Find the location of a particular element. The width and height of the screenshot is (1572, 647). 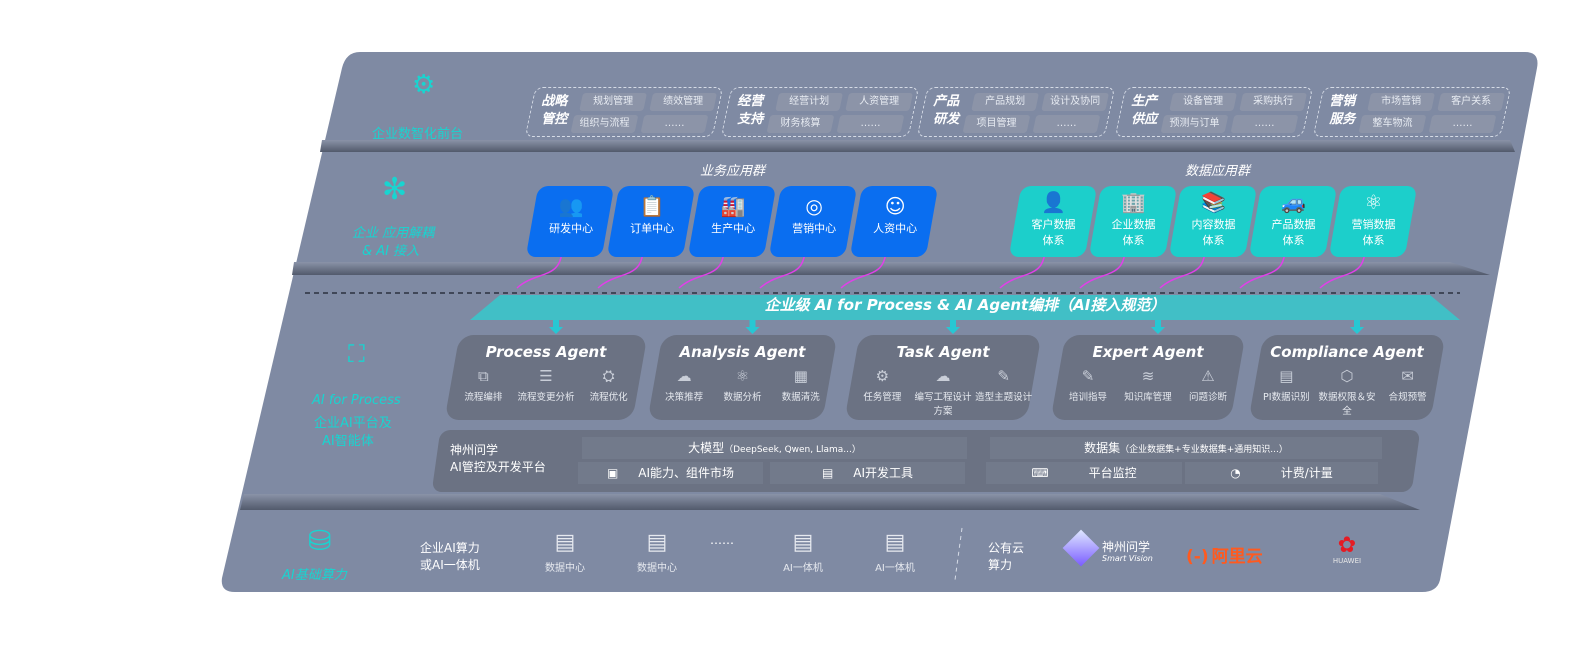

capability-icon: ≋ is located at coordinates (1148, 376).